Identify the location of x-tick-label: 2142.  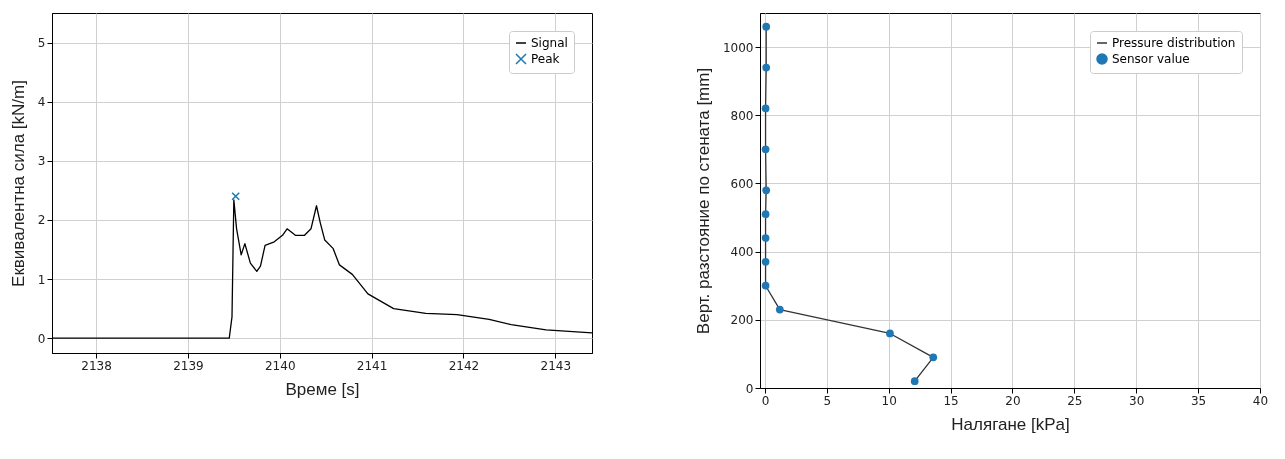
(464, 365).